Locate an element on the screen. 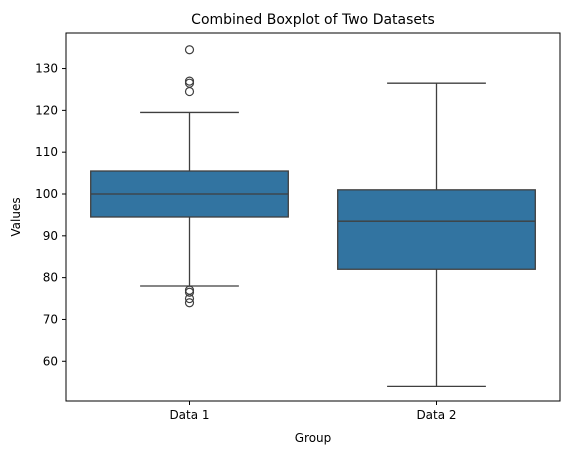 The height and width of the screenshot is (455, 571). y-tick-label: 130 is located at coordinates (46, 69).